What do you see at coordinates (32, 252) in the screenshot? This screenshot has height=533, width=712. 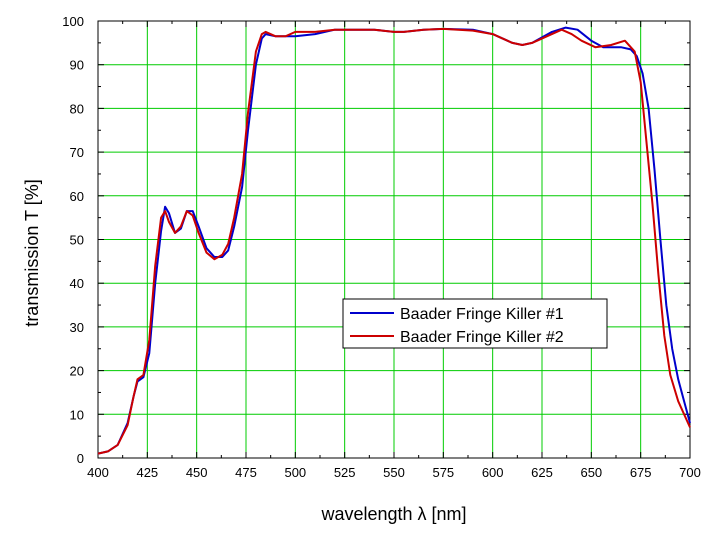 I see `y-axis-title: transmission T [%]` at bounding box center [32, 252].